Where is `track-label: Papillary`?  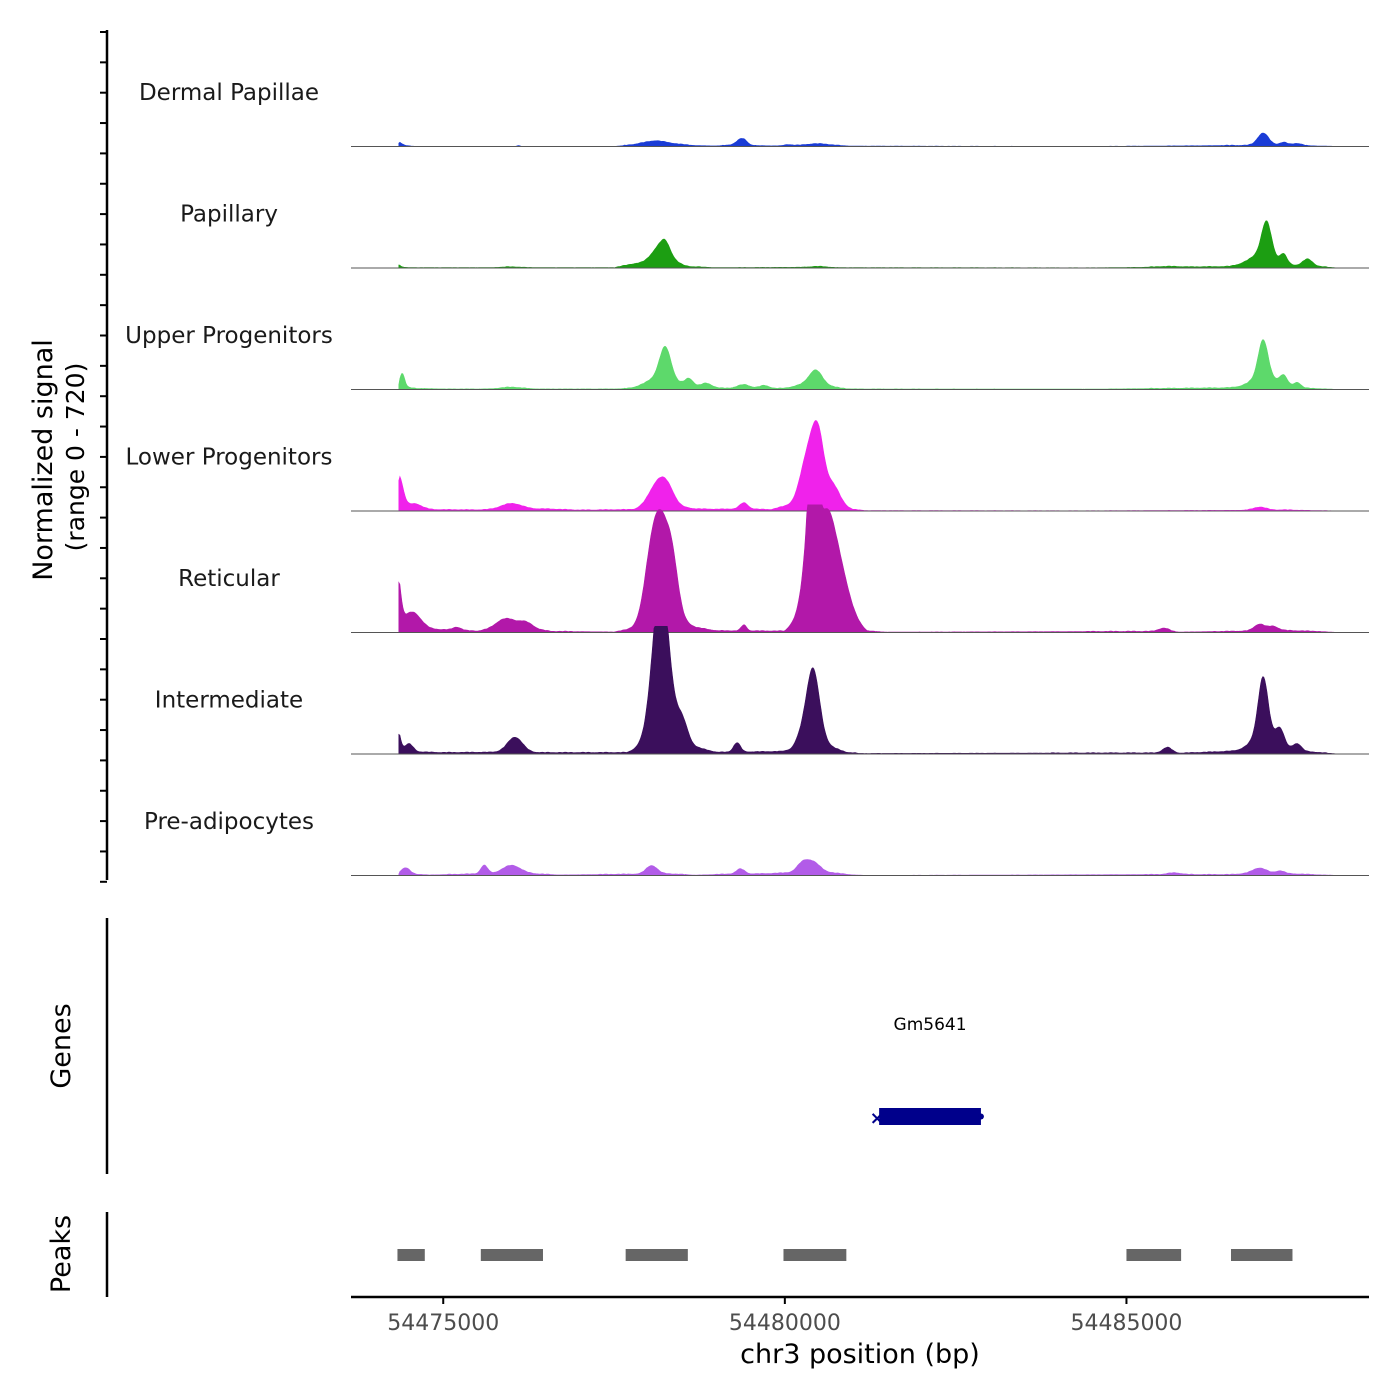 track-label: Papillary is located at coordinates (229, 215).